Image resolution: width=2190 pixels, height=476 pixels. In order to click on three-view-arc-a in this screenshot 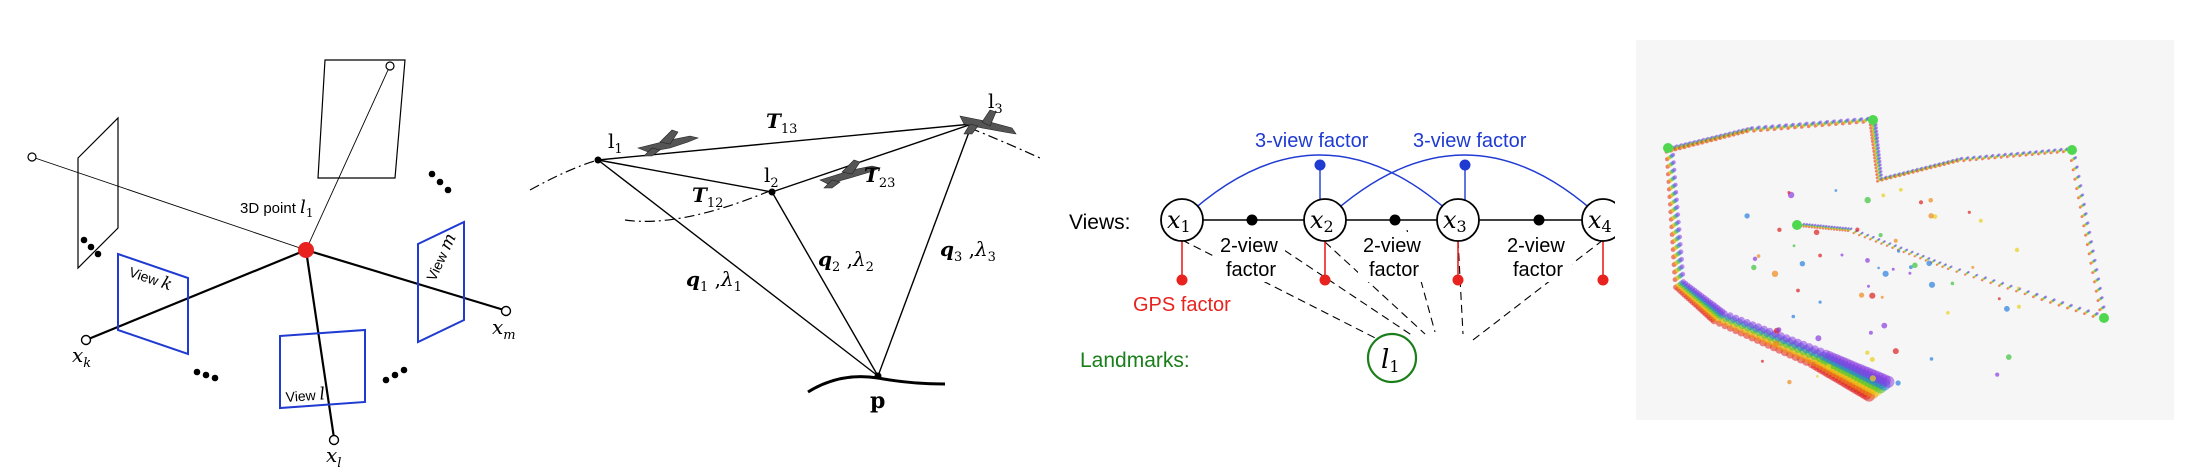, I will do `click(1320, 187)`.